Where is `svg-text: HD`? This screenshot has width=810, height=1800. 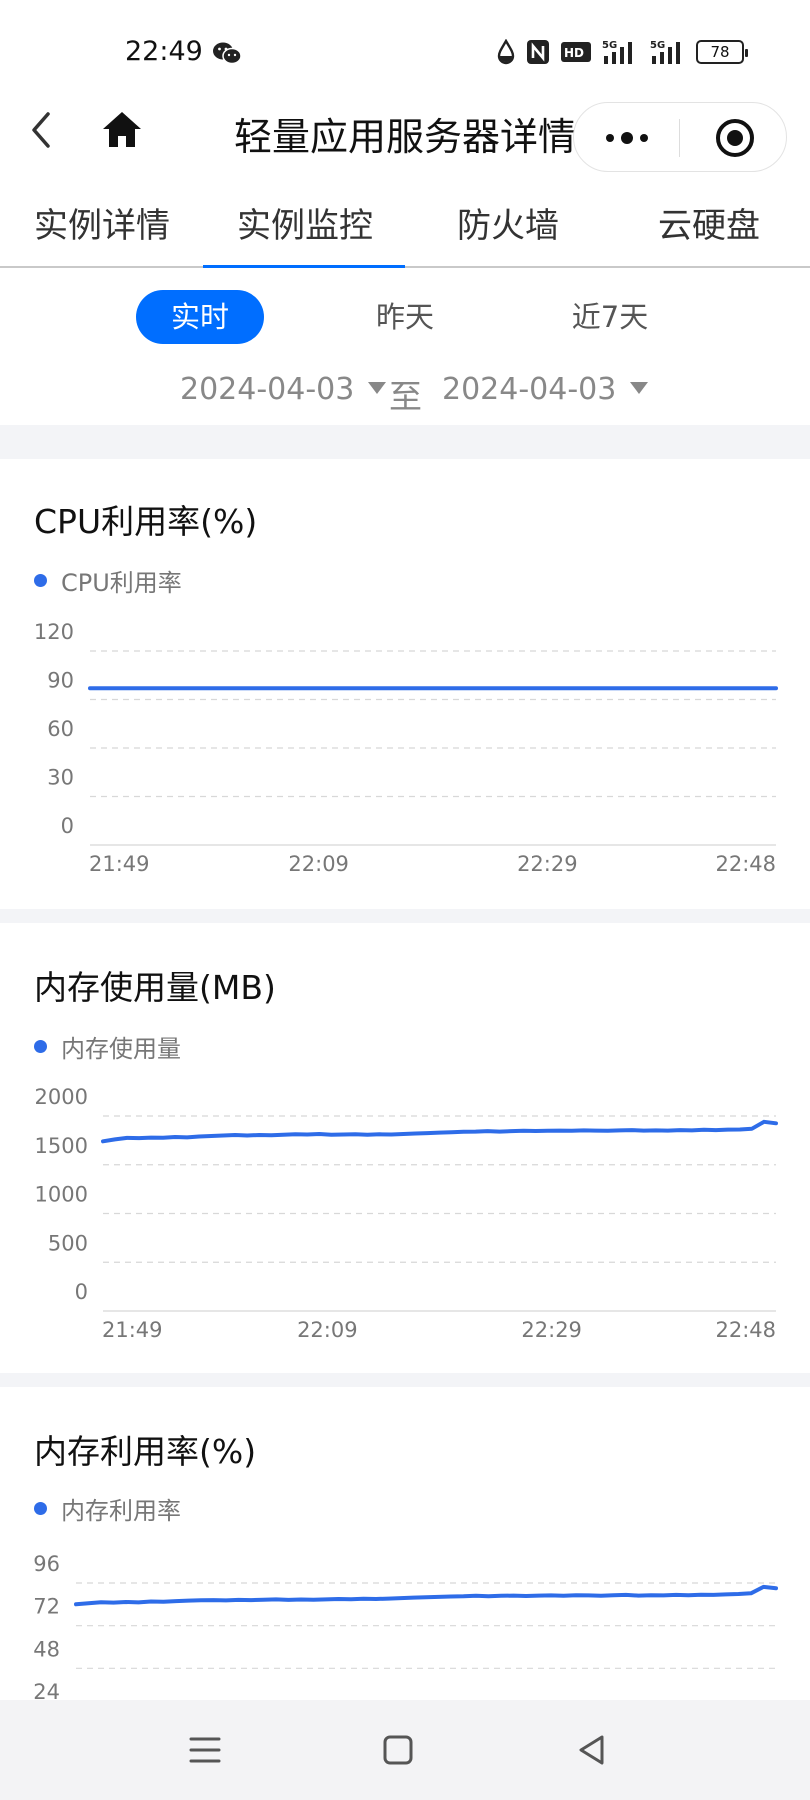 svg-text: HD is located at coordinates (574, 53).